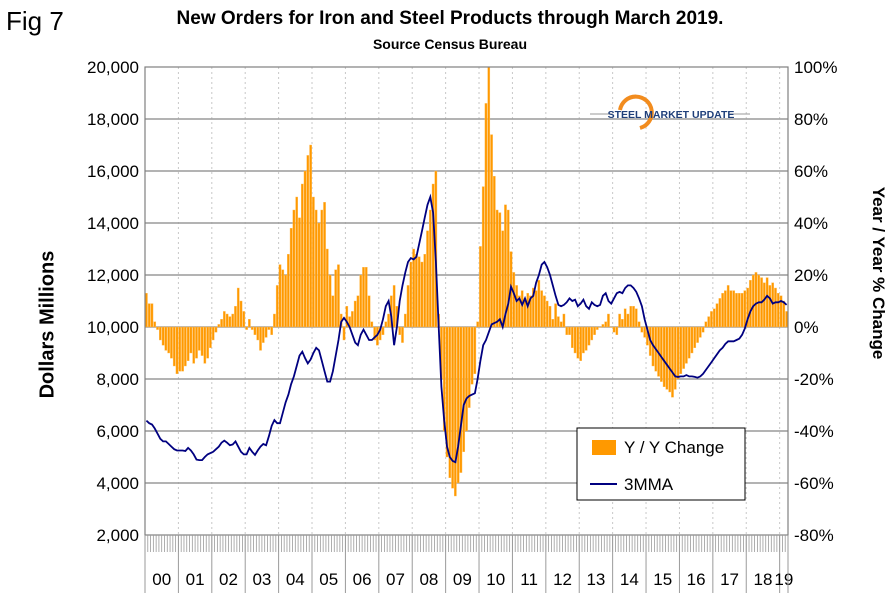 The image size is (894, 593). Describe the element at coordinates (604, 447) in the screenshot. I see `legend-bar-swatch` at that location.